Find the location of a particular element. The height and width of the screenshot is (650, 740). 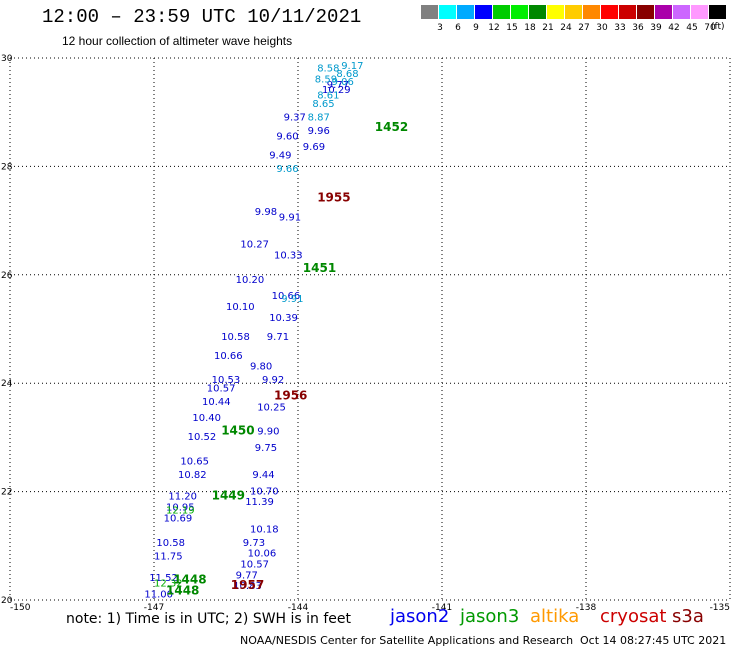

wave-height-label: 11.52 is located at coordinates (163, 578).